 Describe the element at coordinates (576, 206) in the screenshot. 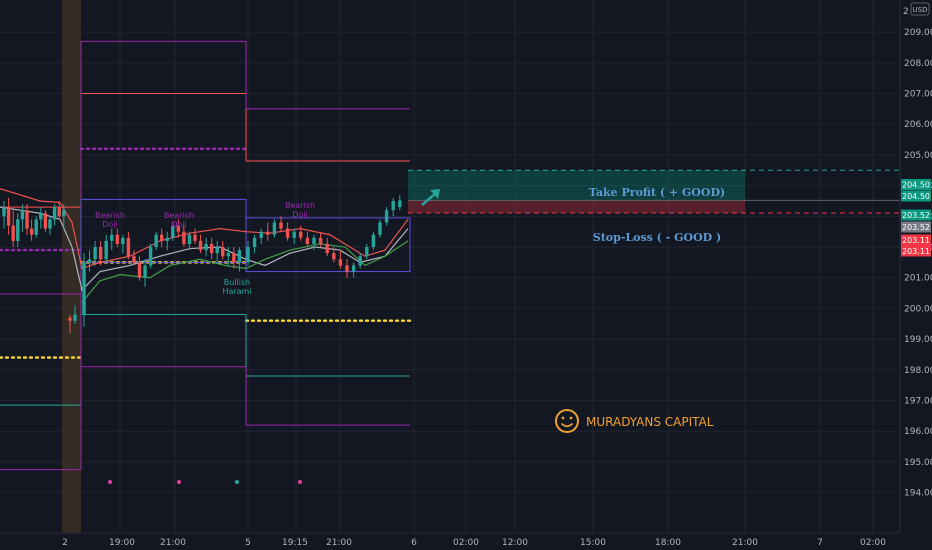

I see `stop-loss-zone` at that location.